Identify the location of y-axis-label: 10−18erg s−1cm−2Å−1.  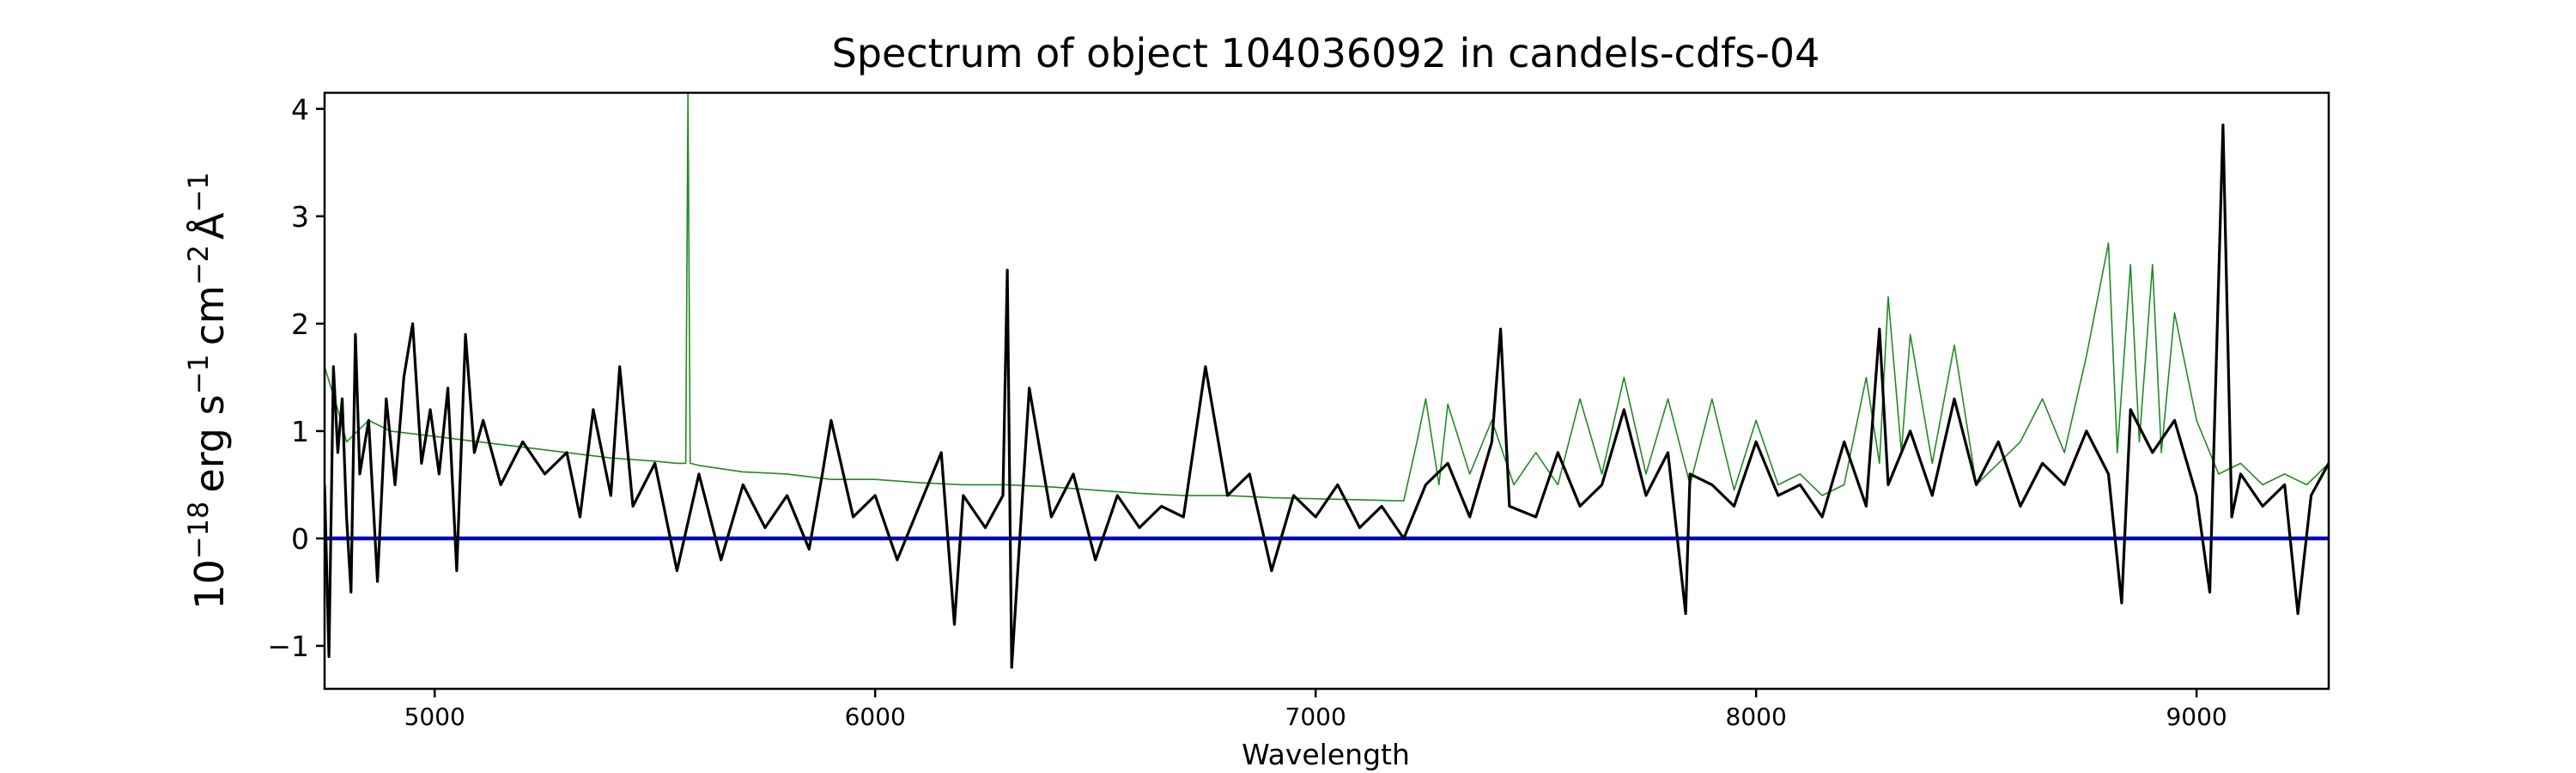
(207, 390).